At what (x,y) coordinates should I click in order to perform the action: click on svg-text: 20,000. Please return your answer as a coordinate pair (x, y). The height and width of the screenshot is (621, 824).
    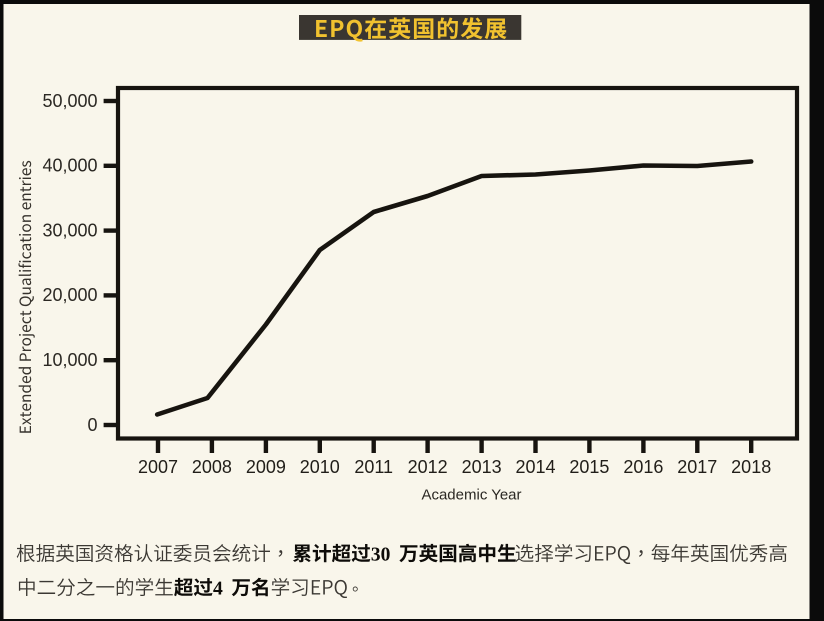
    Looking at the image, I should click on (69, 295).